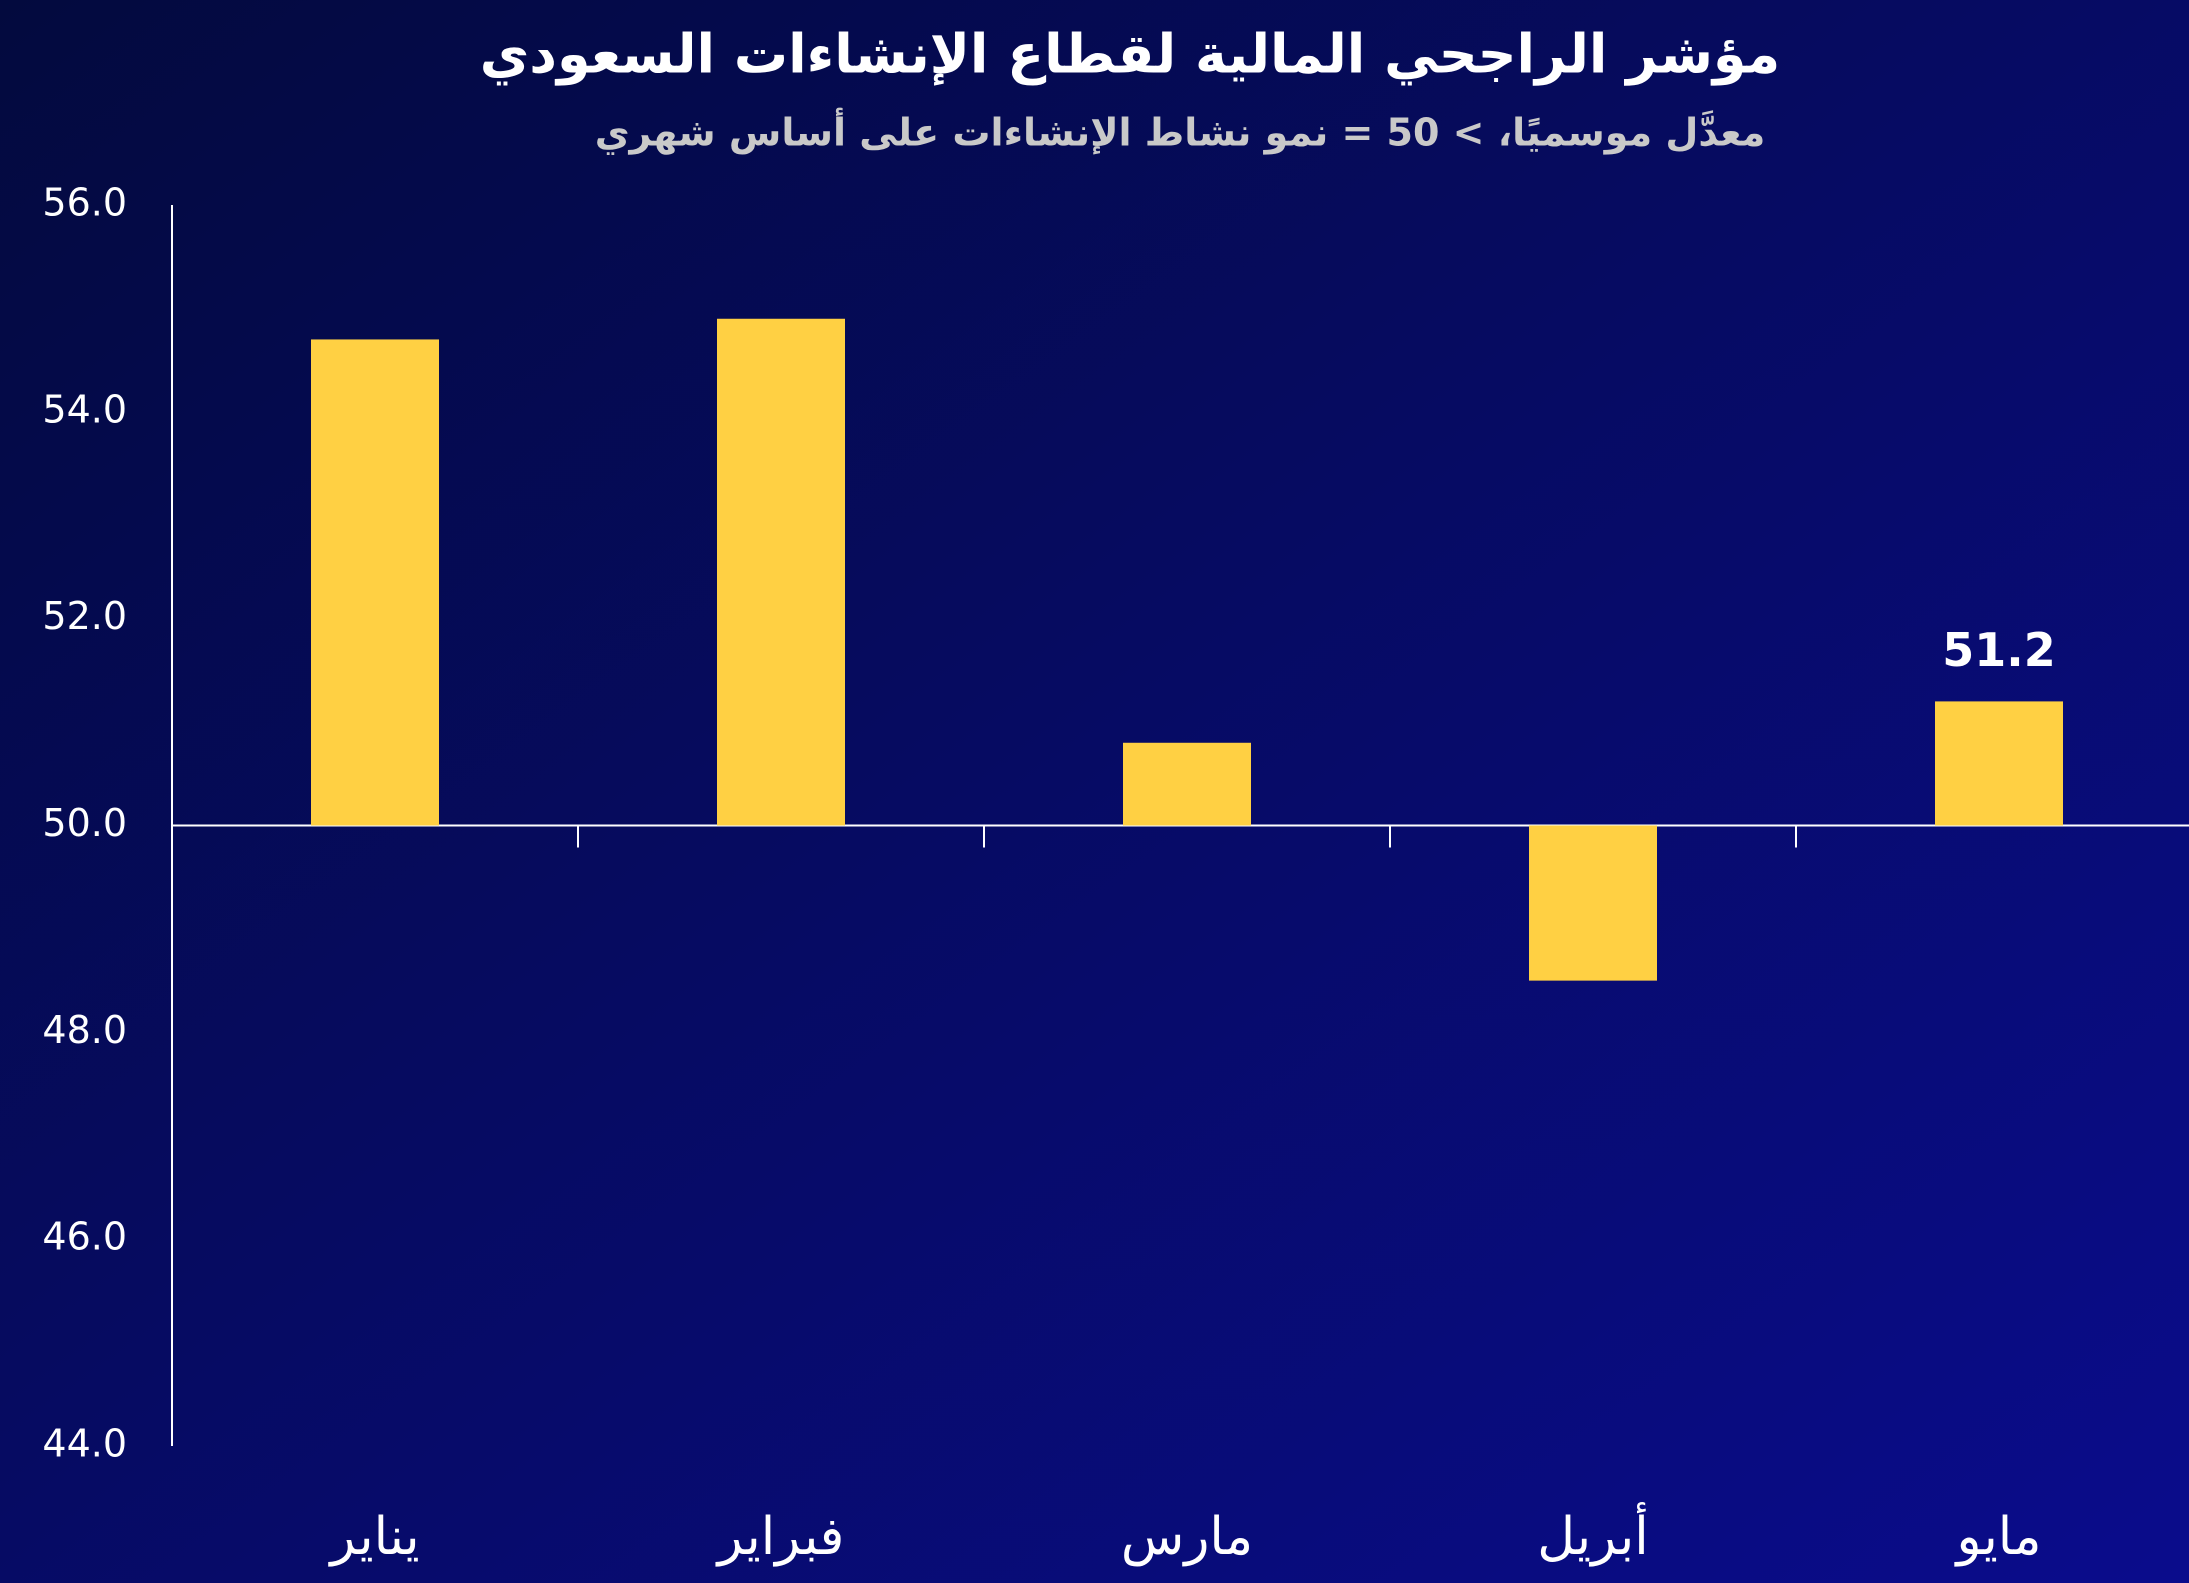 The height and width of the screenshot is (1583, 2189). What do you see at coordinates (1997, 1537) in the screenshot?
I see `x-tick-label: مايو` at bounding box center [1997, 1537].